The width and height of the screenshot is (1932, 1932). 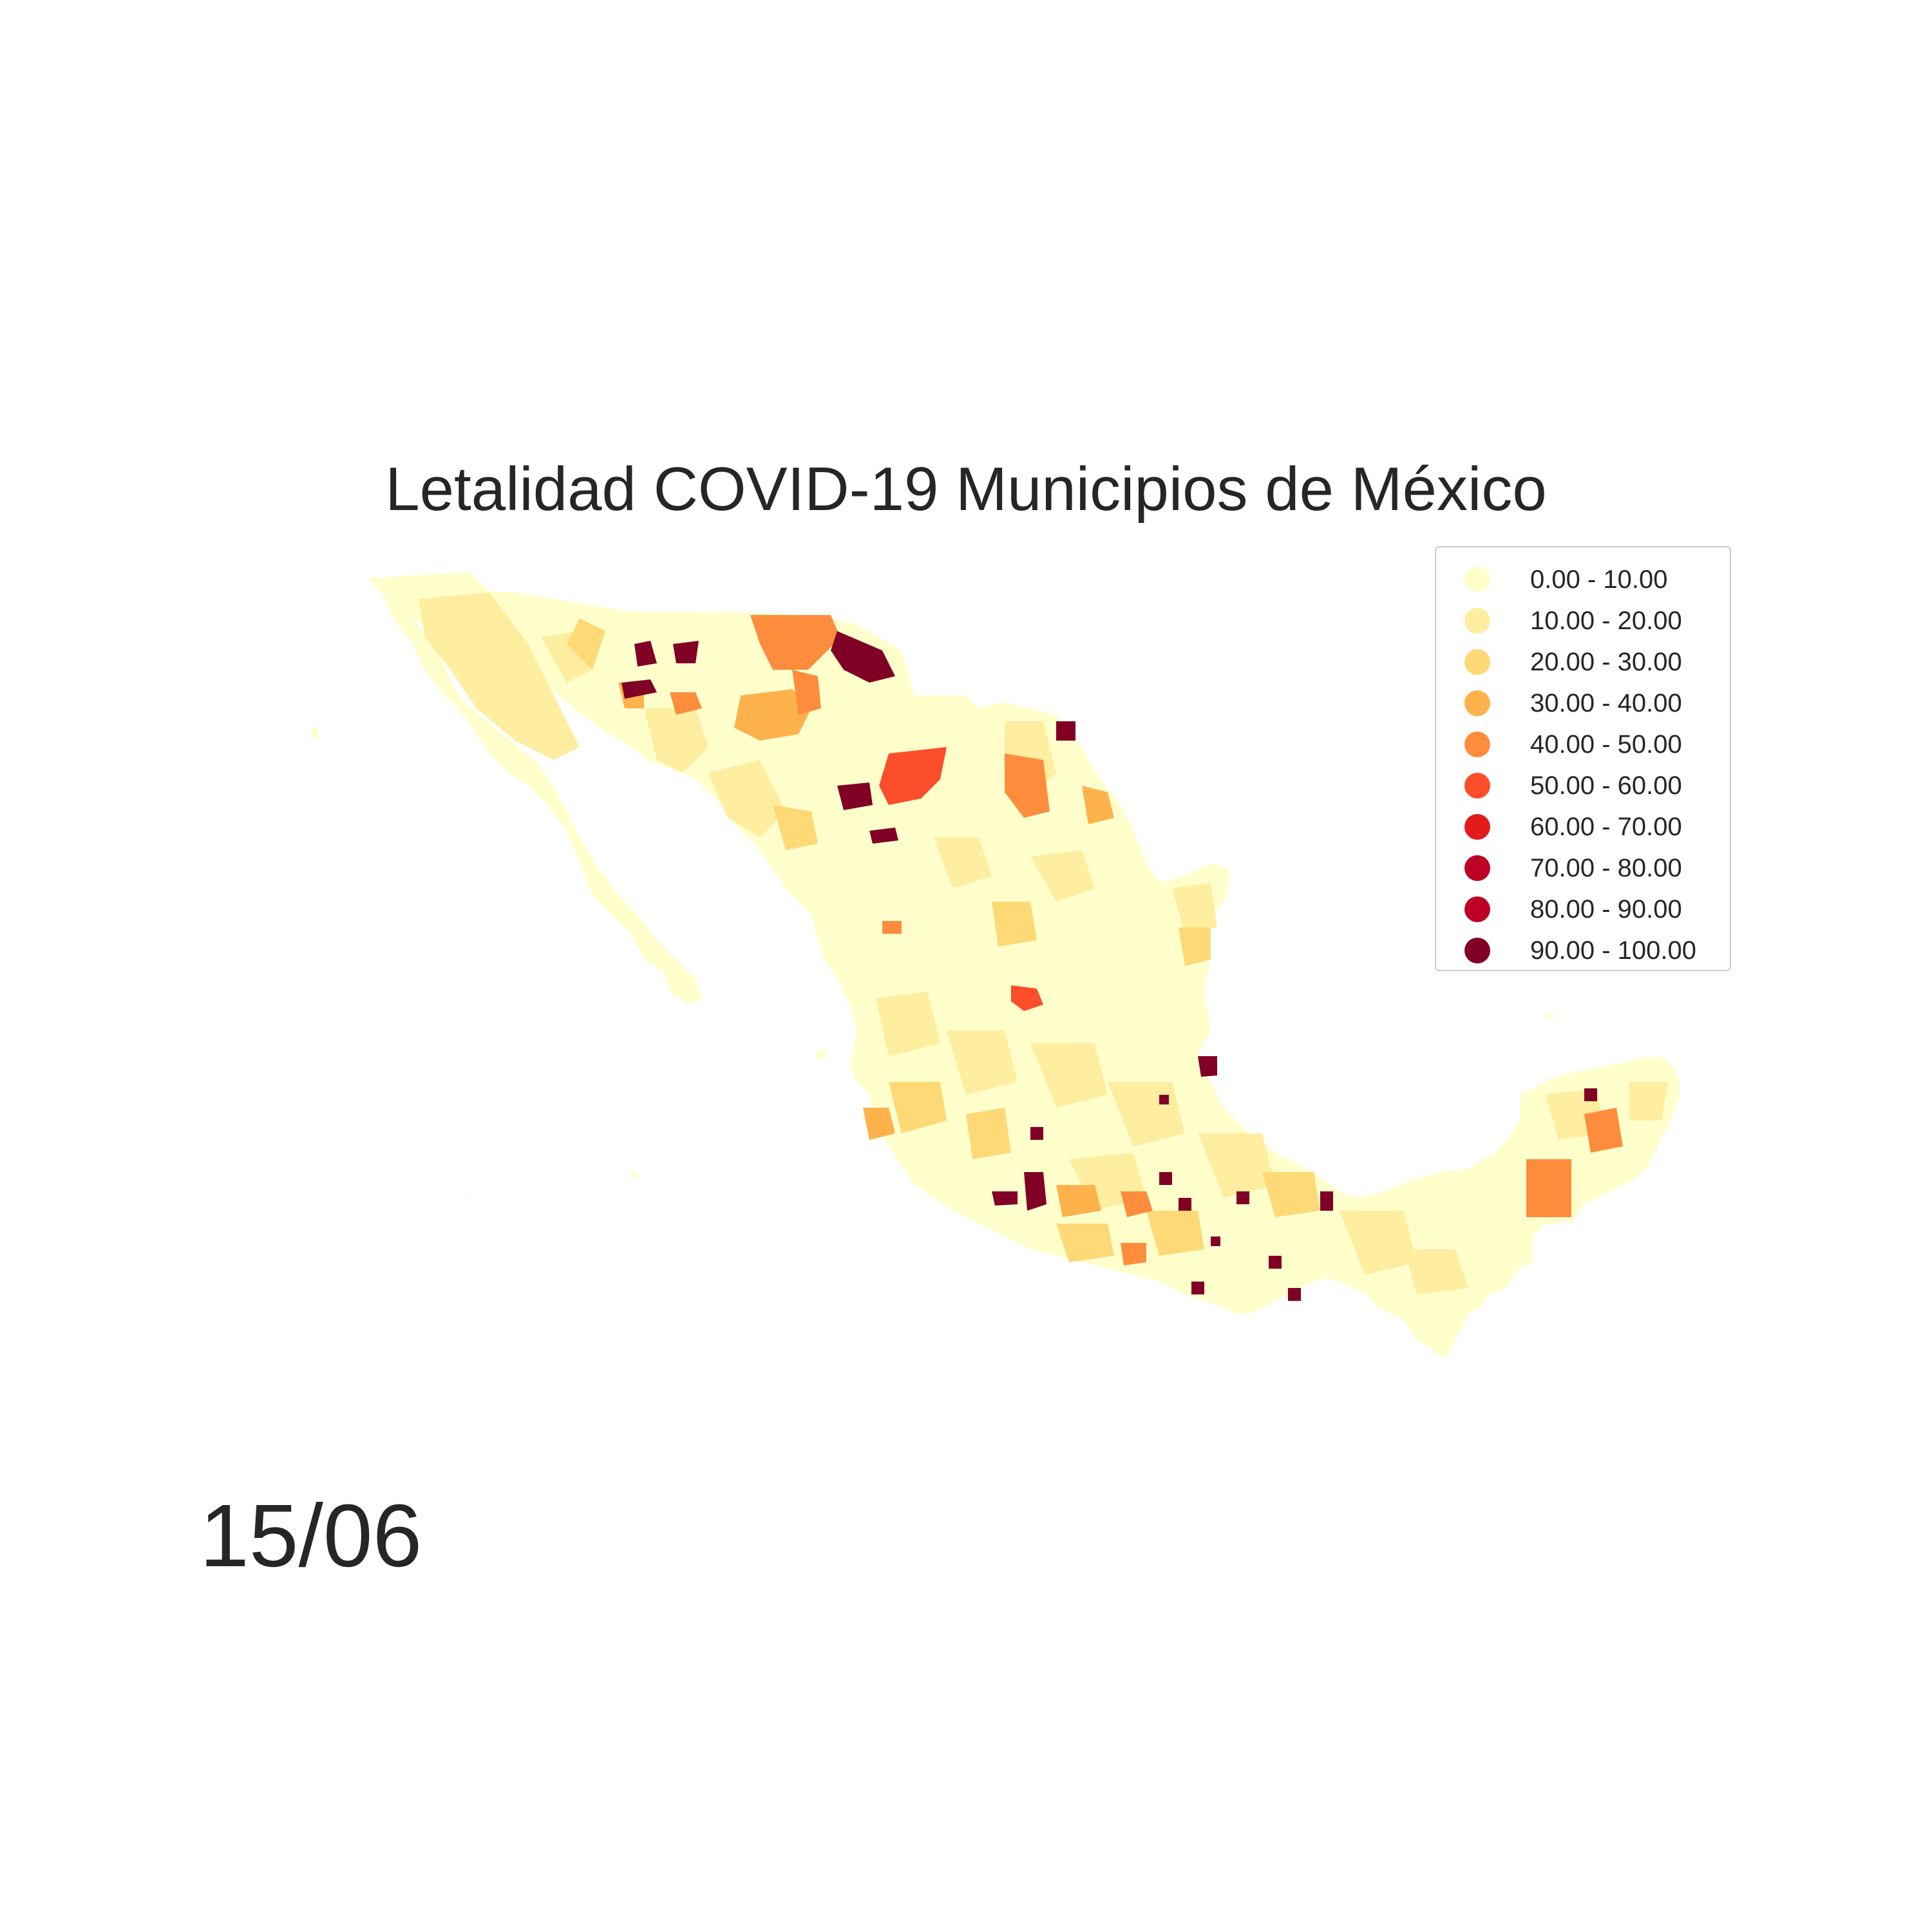 What do you see at coordinates (961, 879) in the screenshot?
I see `red-regions` at bounding box center [961, 879].